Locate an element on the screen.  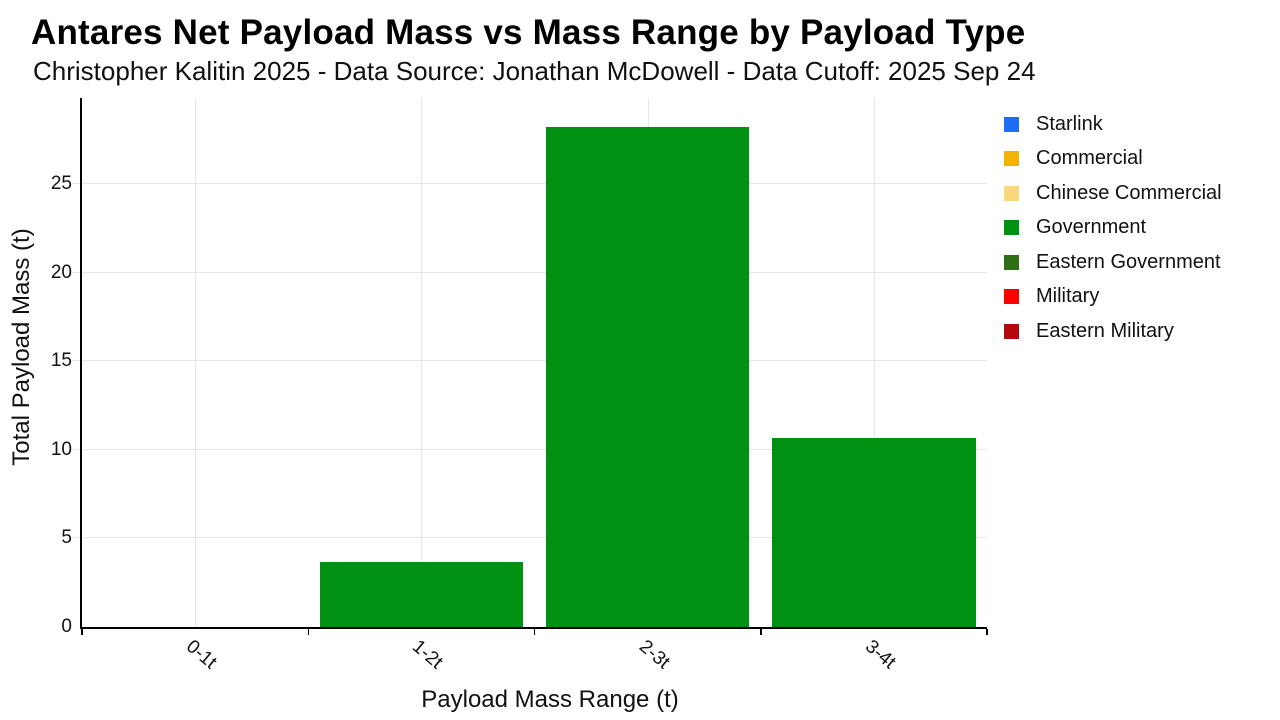
legend-label: Military is located at coordinates (1068, 296).